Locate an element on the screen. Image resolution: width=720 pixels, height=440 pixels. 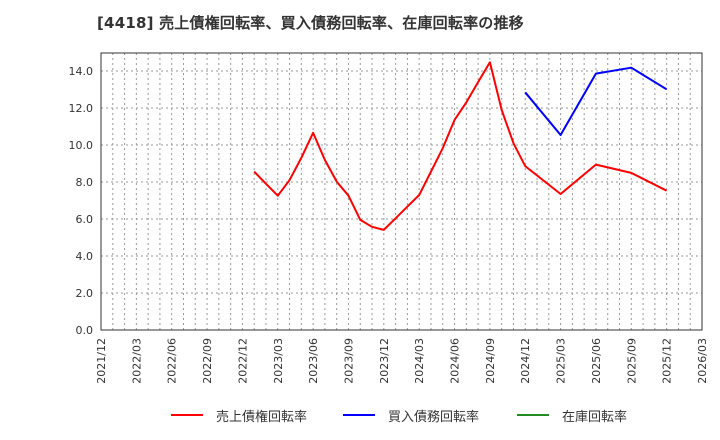
svg-text: 2024/12 is located at coordinates (525, 361).